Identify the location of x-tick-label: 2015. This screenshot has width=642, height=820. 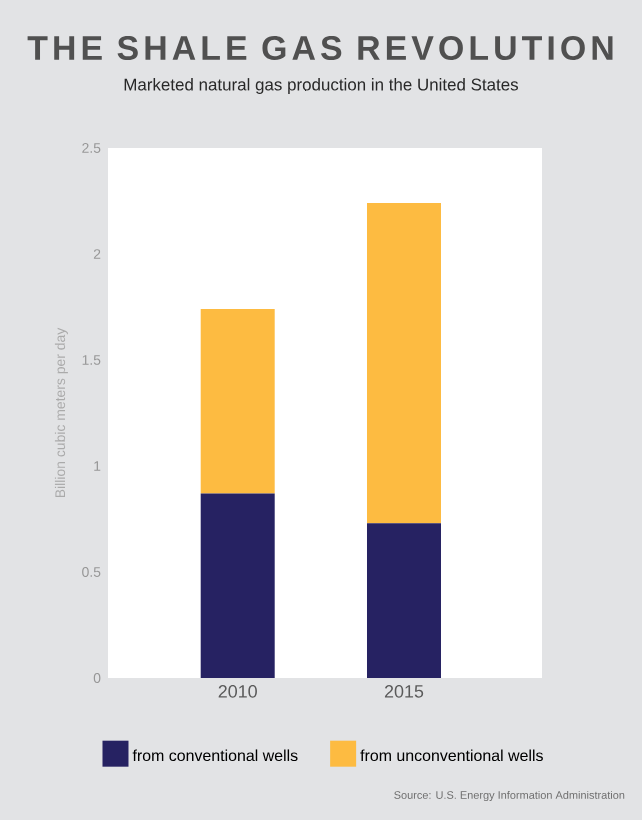
(404, 691).